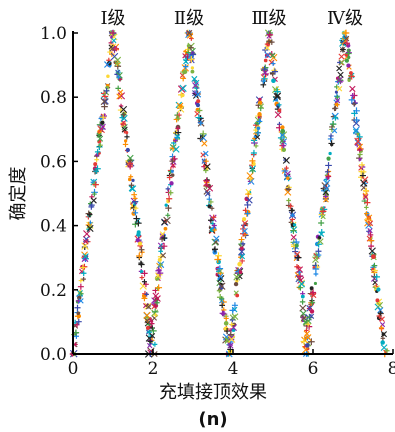  What do you see at coordinates (53, 34) in the screenshot?
I see `y-tick-label: 1.0` at bounding box center [53, 34].